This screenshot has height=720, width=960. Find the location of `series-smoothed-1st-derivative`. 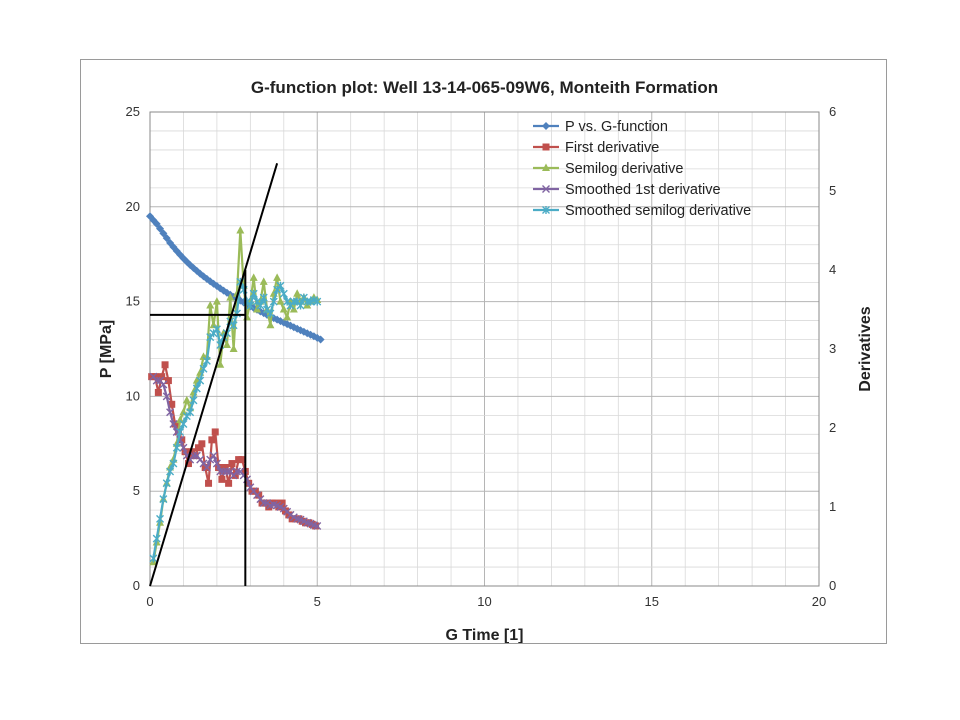

series-smoothed-1st-derivative is located at coordinates (235, 451).